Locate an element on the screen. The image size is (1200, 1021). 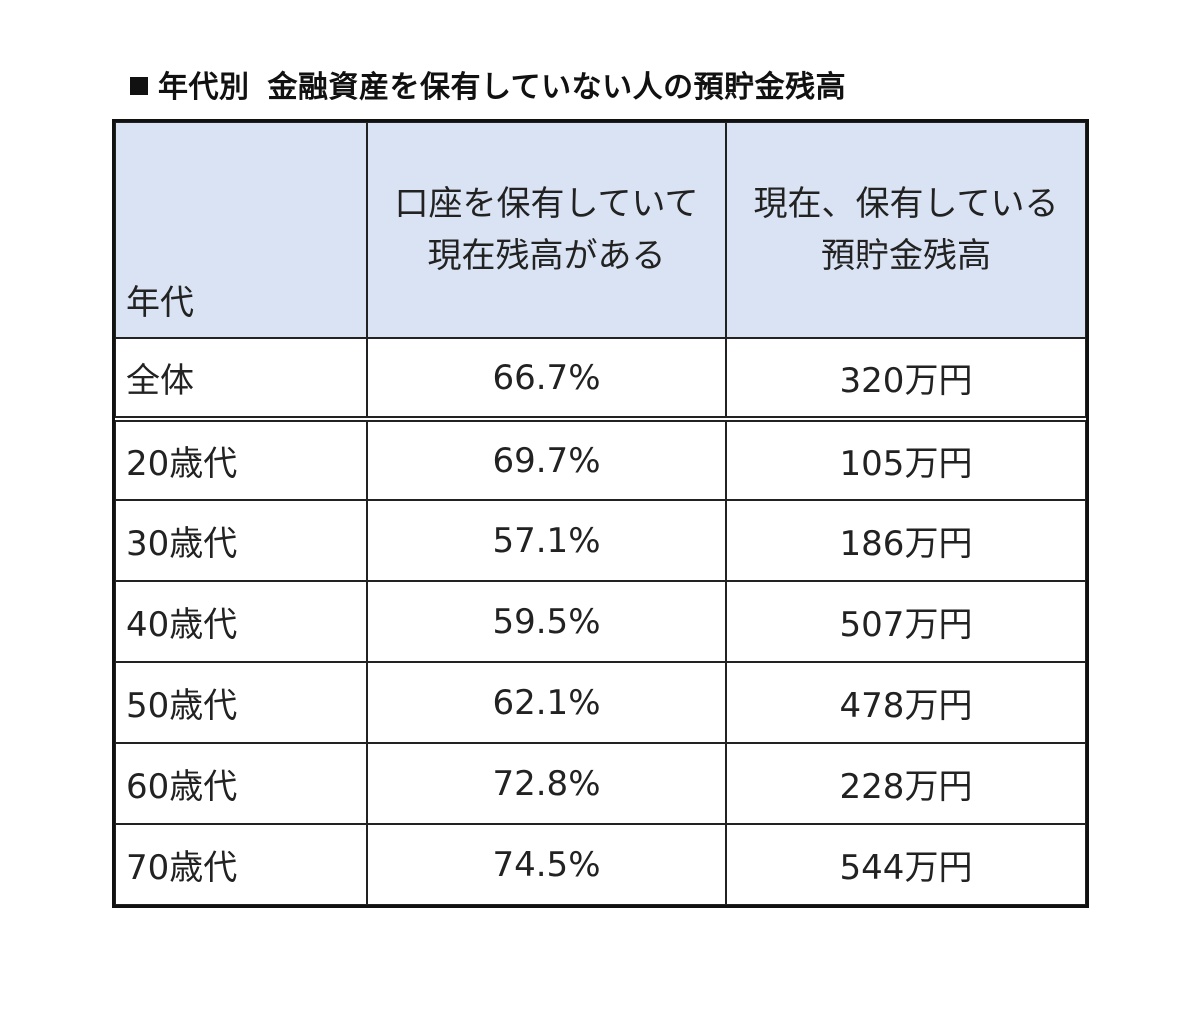
square-bullet-icon is located at coordinates (139, 86).